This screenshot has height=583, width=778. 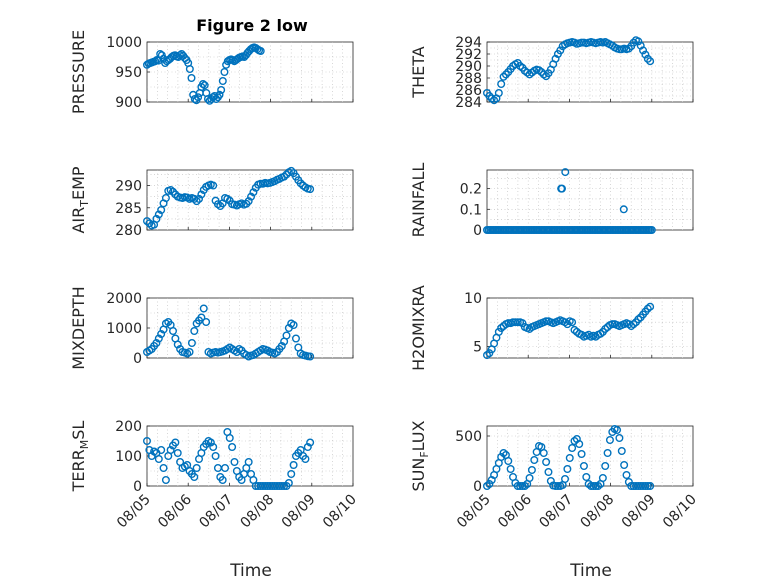 What do you see at coordinates (340, 512) in the screenshot?
I see `x-tick-label: 08/10` at bounding box center [340, 512].